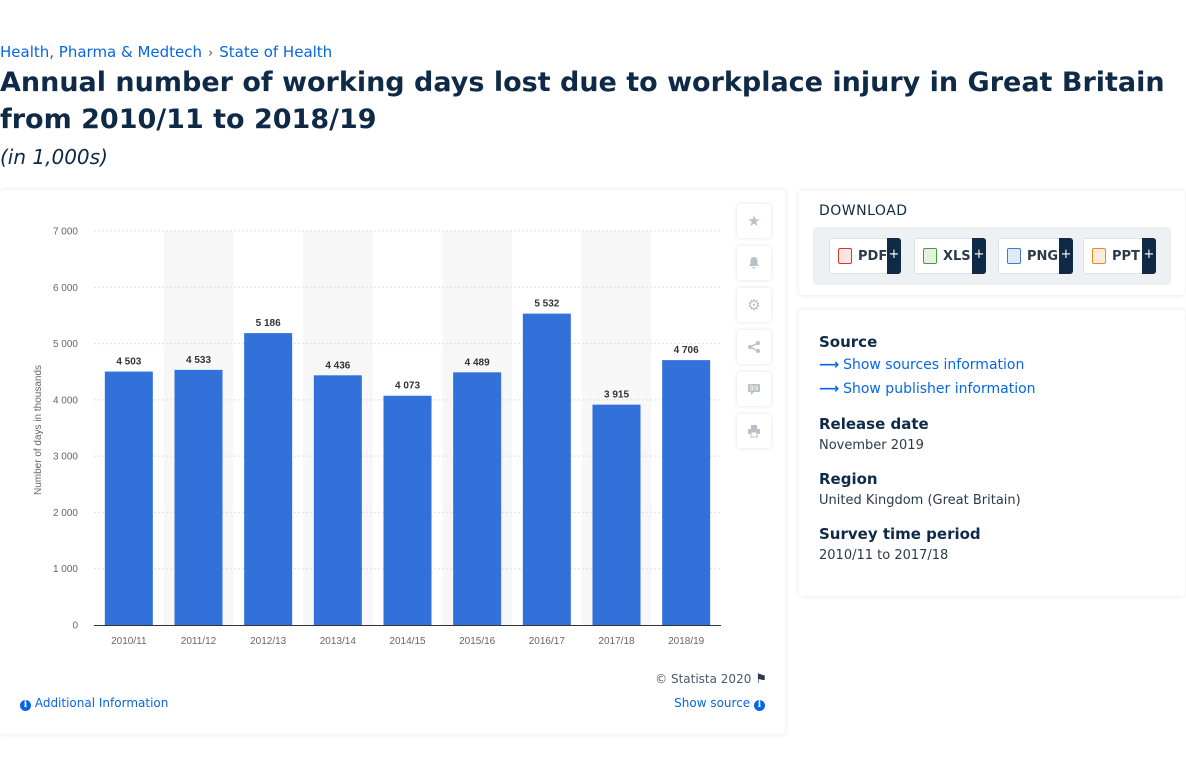 The image size is (1186, 760). I want to click on bar-2013/14, so click(337, 500).